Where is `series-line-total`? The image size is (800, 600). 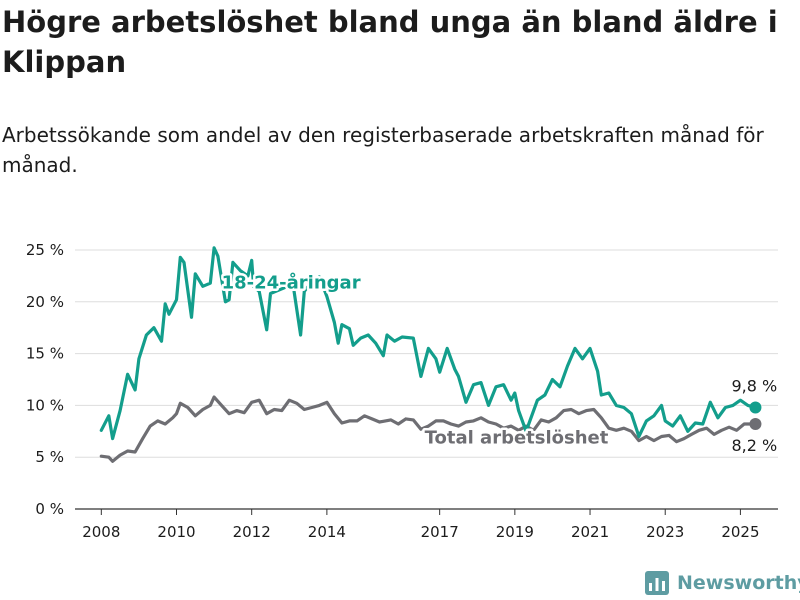 series-line-total is located at coordinates (428, 429).